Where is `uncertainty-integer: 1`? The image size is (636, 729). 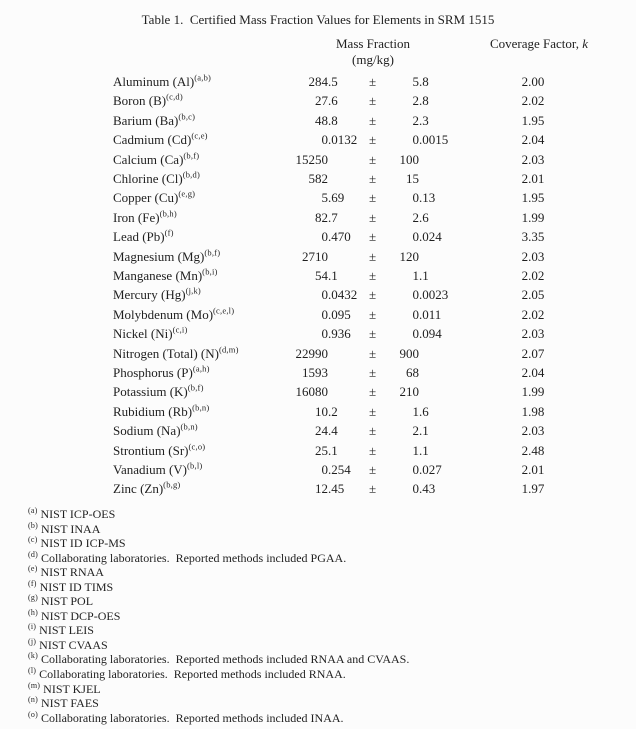 uncertainty-integer: 1 is located at coordinates (416, 411).